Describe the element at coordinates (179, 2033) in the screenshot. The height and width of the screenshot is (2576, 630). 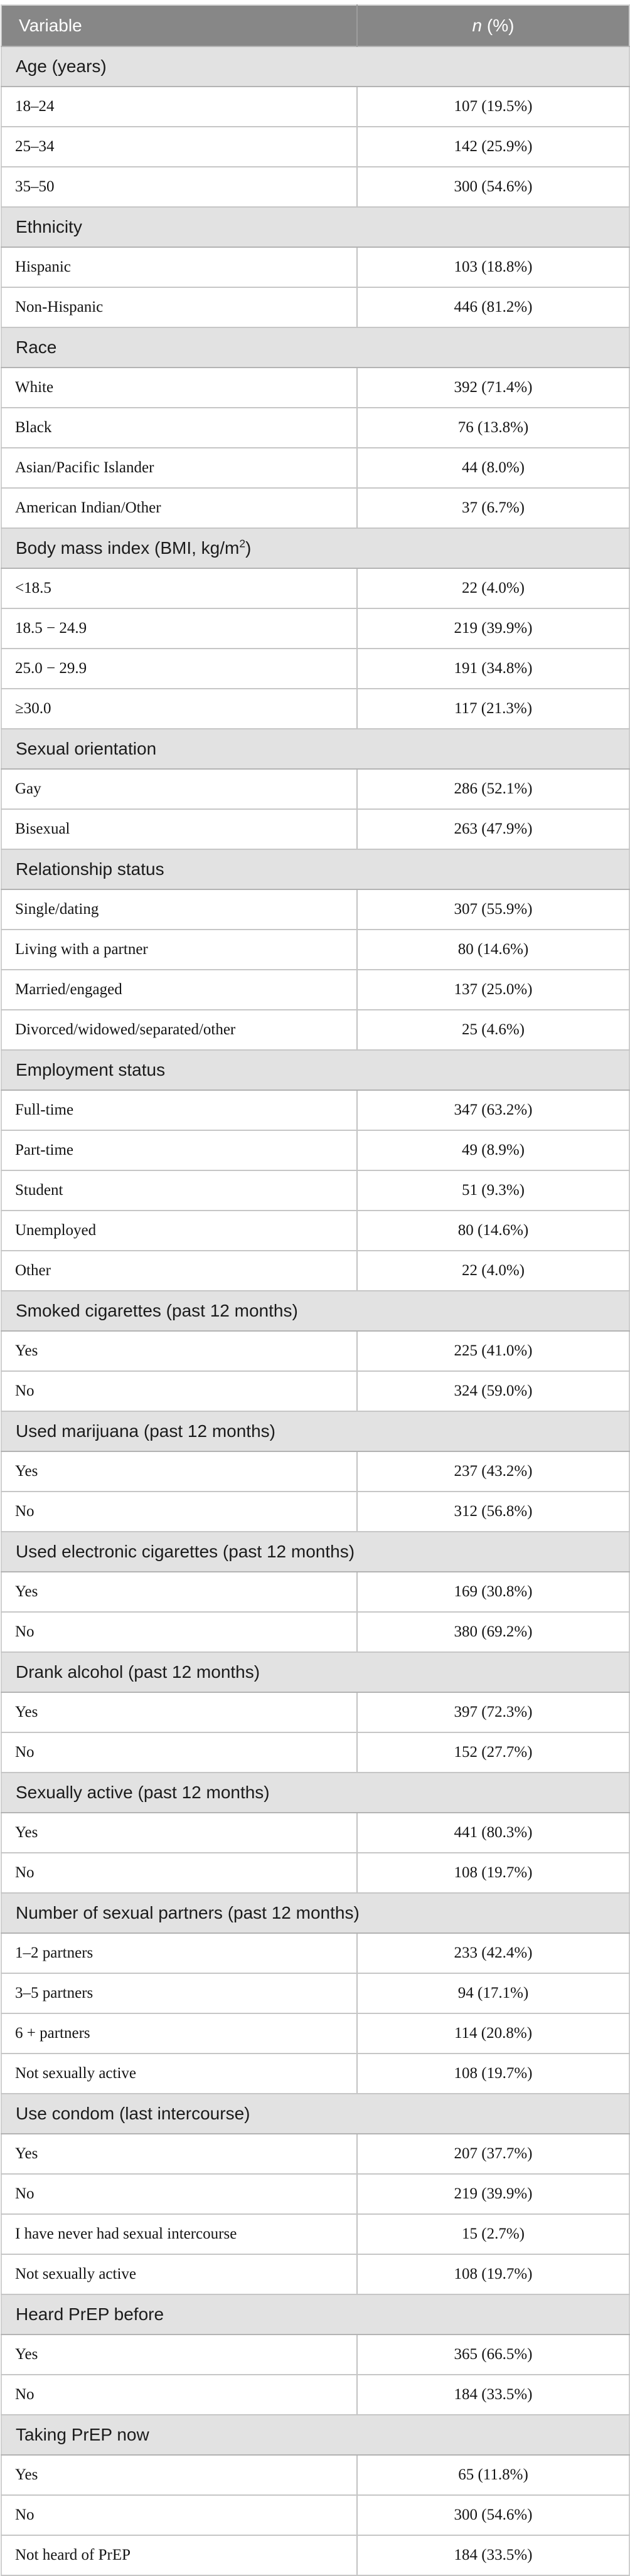
I see `row-label: 6 + partners` at that location.